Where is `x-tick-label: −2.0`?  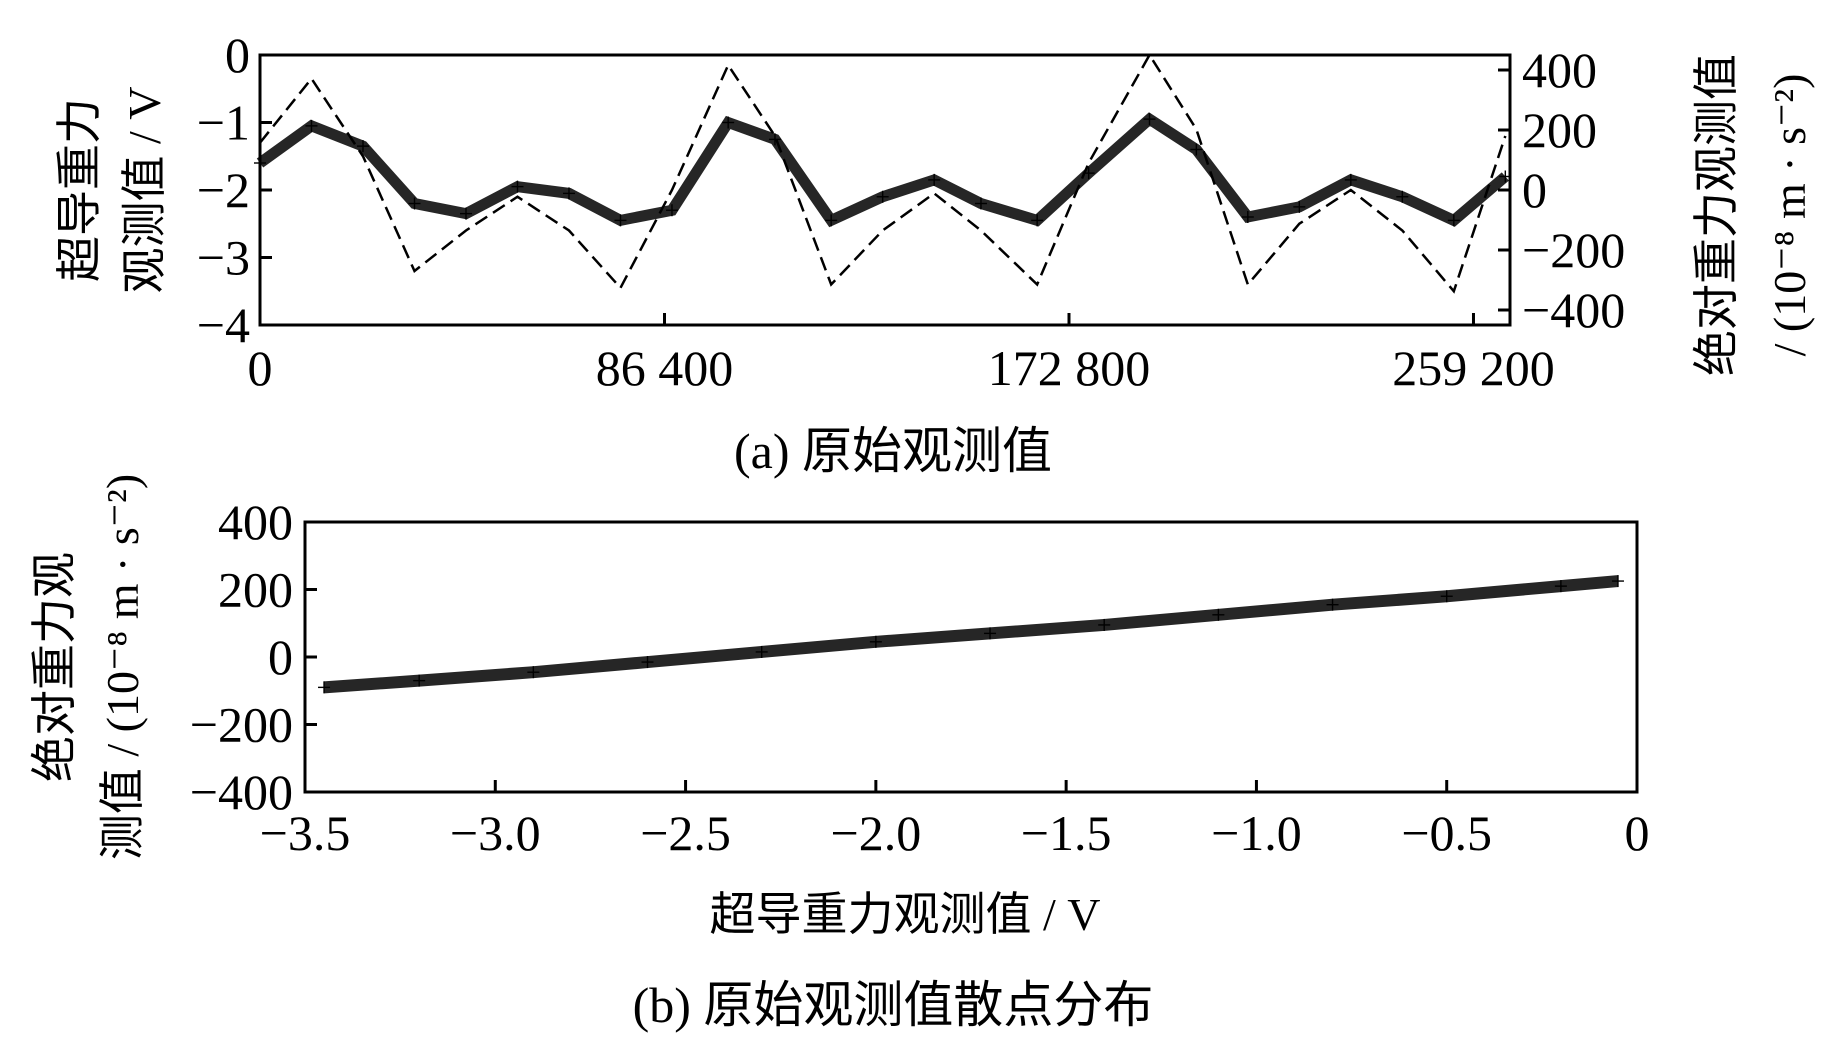 x-tick-label: −2.0 is located at coordinates (876, 833).